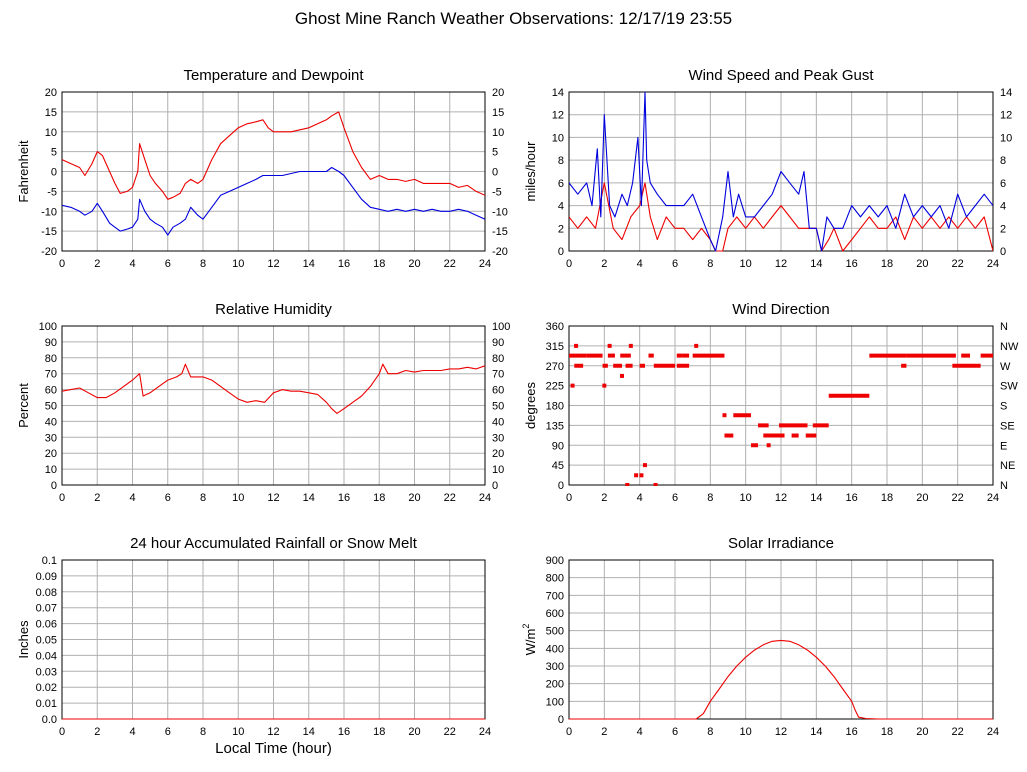 The height and width of the screenshot is (772, 1027). What do you see at coordinates (450, 264) in the screenshot?
I see `x-tick-label: 22` at bounding box center [450, 264].